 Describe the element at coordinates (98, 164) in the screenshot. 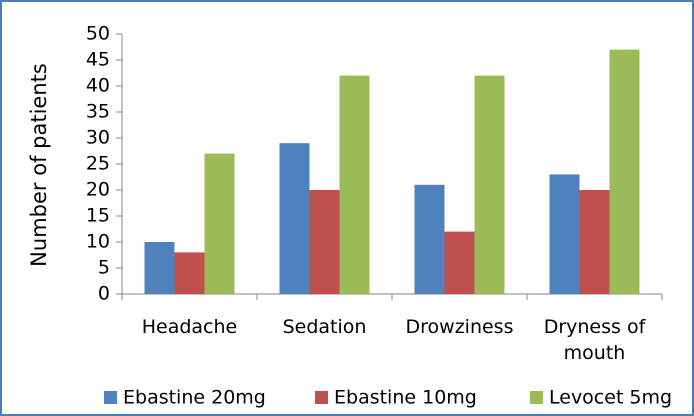

I see `y-tick-label: 25` at that location.